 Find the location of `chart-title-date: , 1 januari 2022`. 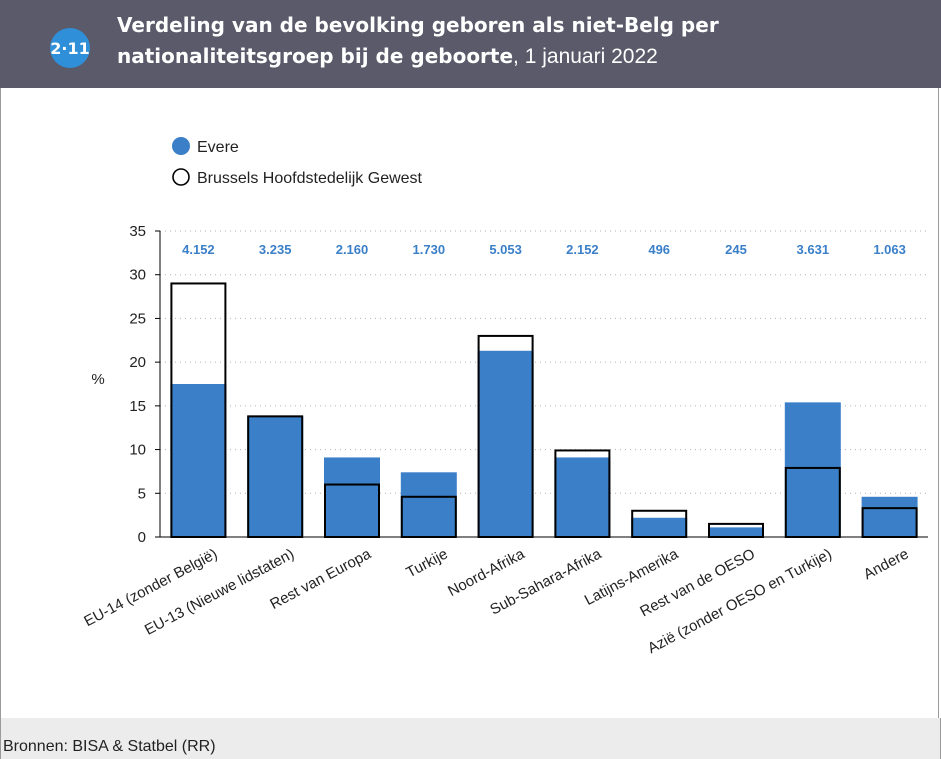

chart-title-date: , 1 januari 2022 is located at coordinates (585, 56).